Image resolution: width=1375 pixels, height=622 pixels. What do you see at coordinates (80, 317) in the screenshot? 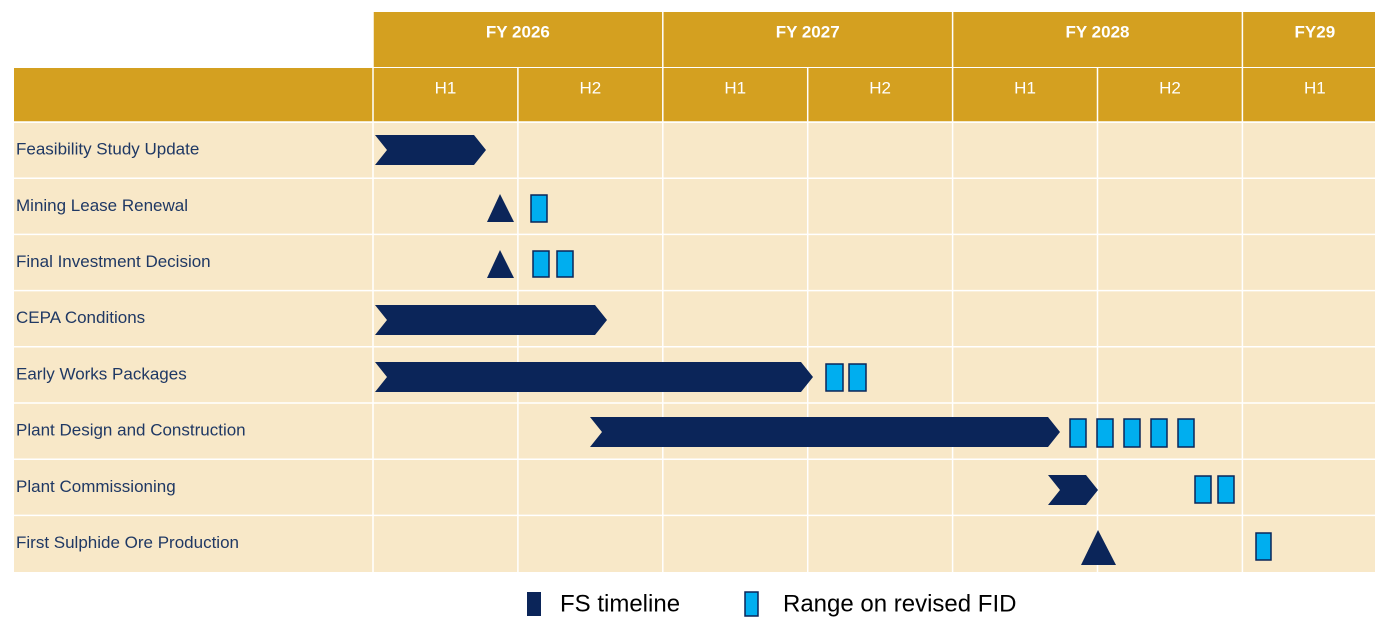
I see `row-label: CEPA Conditions` at bounding box center [80, 317].